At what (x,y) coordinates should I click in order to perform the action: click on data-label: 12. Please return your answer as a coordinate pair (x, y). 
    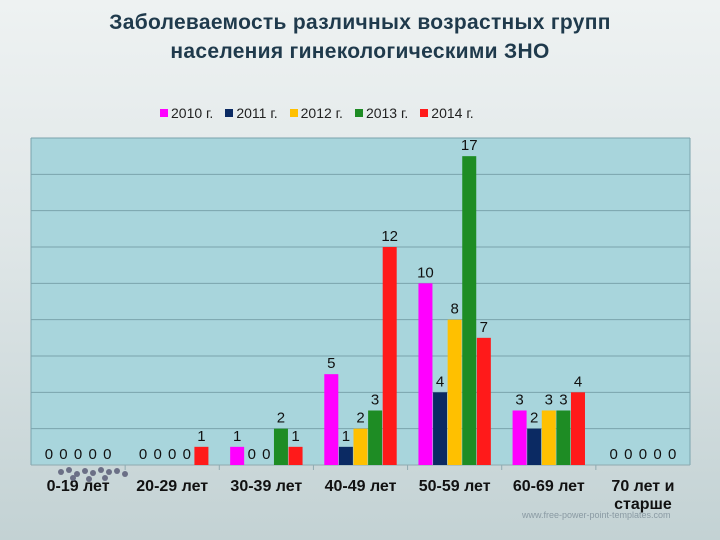
    Looking at the image, I should click on (389, 236).